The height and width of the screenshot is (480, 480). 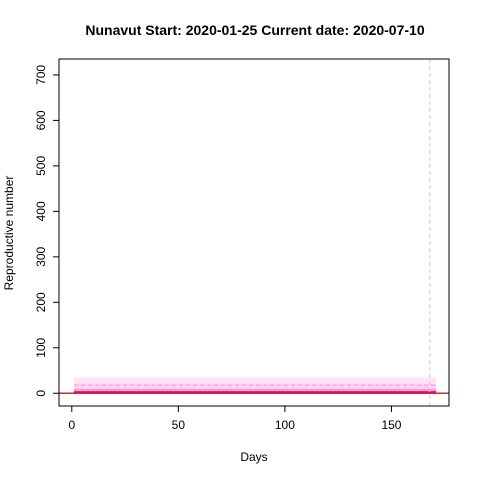 What do you see at coordinates (41, 347) in the screenshot?
I see `y-tick-label: 100` at bounding box center [41, 347].